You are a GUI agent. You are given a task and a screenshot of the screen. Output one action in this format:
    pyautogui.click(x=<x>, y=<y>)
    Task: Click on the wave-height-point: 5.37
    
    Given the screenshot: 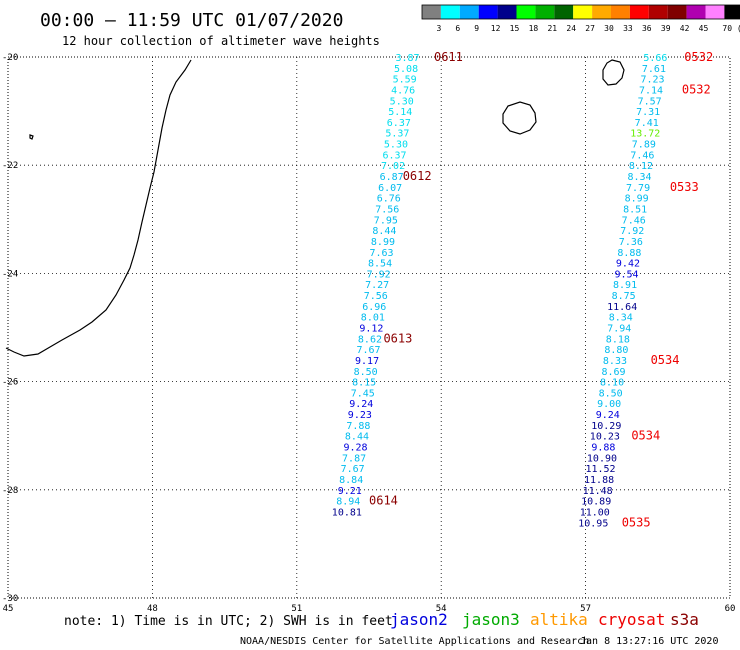 What is the action you would take?
    pyautogui.click(x=397, y=134)
    